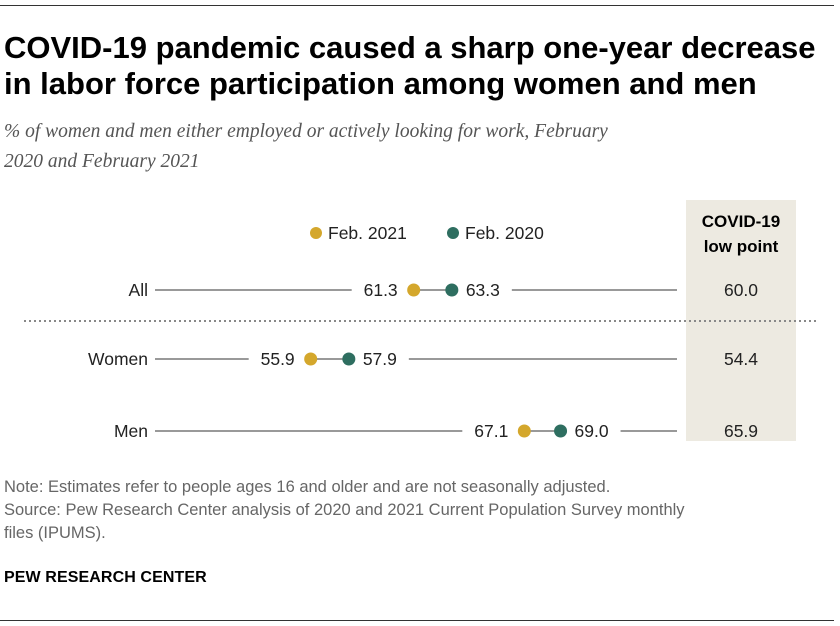 The height and width of the screenshot is (626, 840). I want to click on top-rule, so click(417, 5).